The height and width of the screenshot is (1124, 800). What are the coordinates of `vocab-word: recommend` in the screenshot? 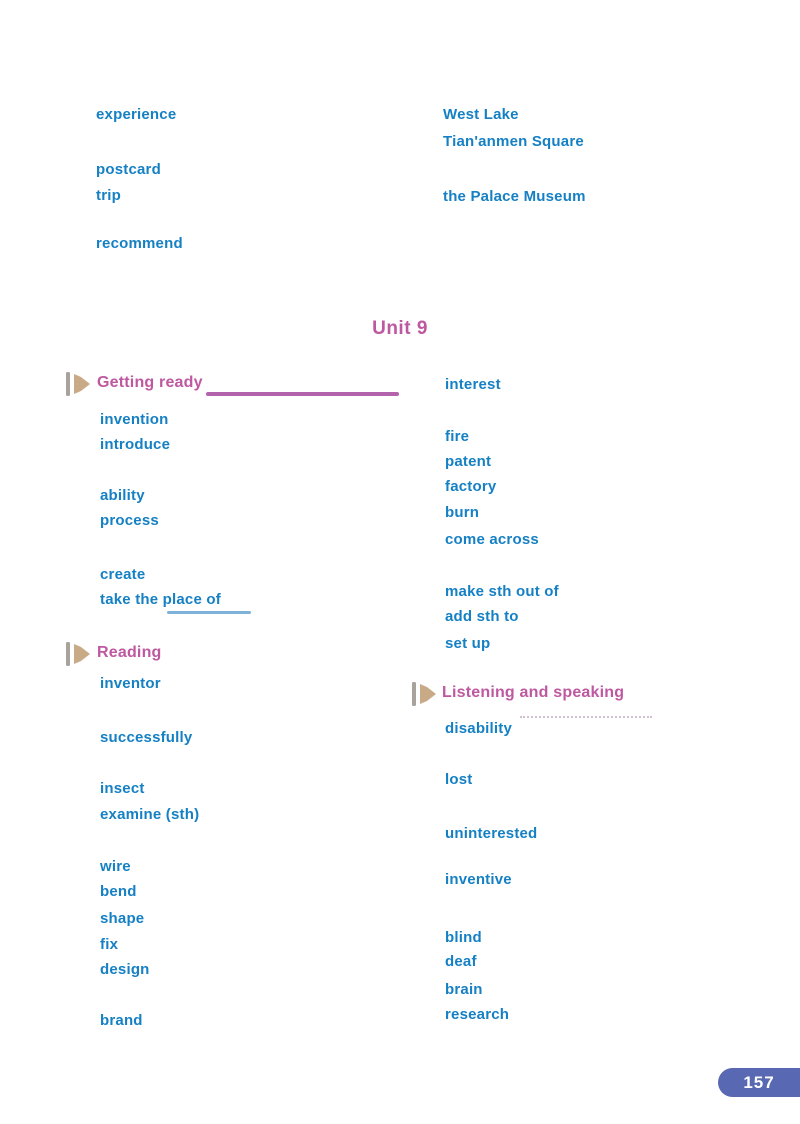 It's located at (139, 243).